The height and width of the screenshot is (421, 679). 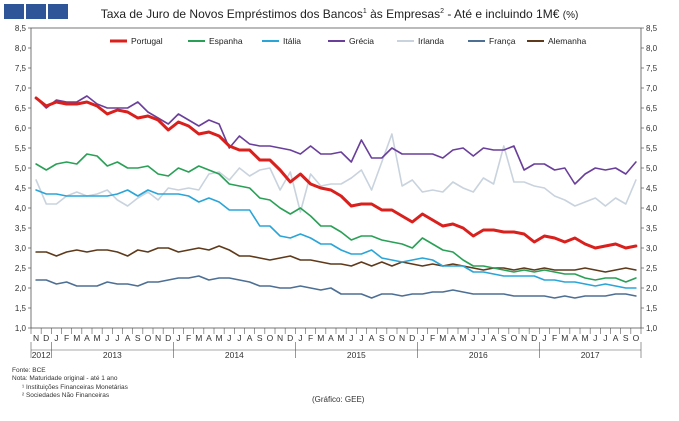 I want to click on y-tick-label-right: 1,0, so click(x=652, y=328).